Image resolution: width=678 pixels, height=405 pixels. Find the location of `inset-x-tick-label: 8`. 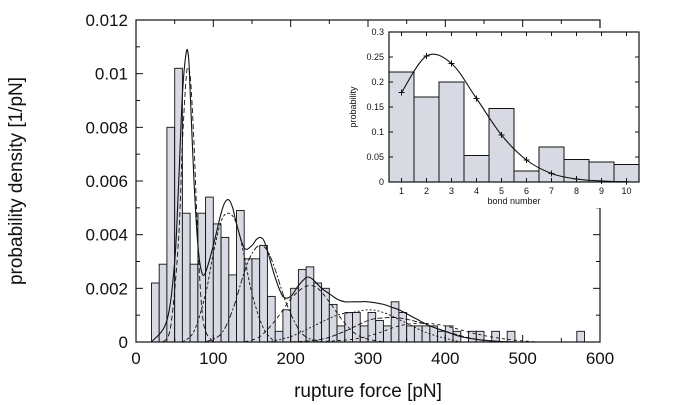

inset-x-tick-label: 8 is located at coordinates (576, 191).